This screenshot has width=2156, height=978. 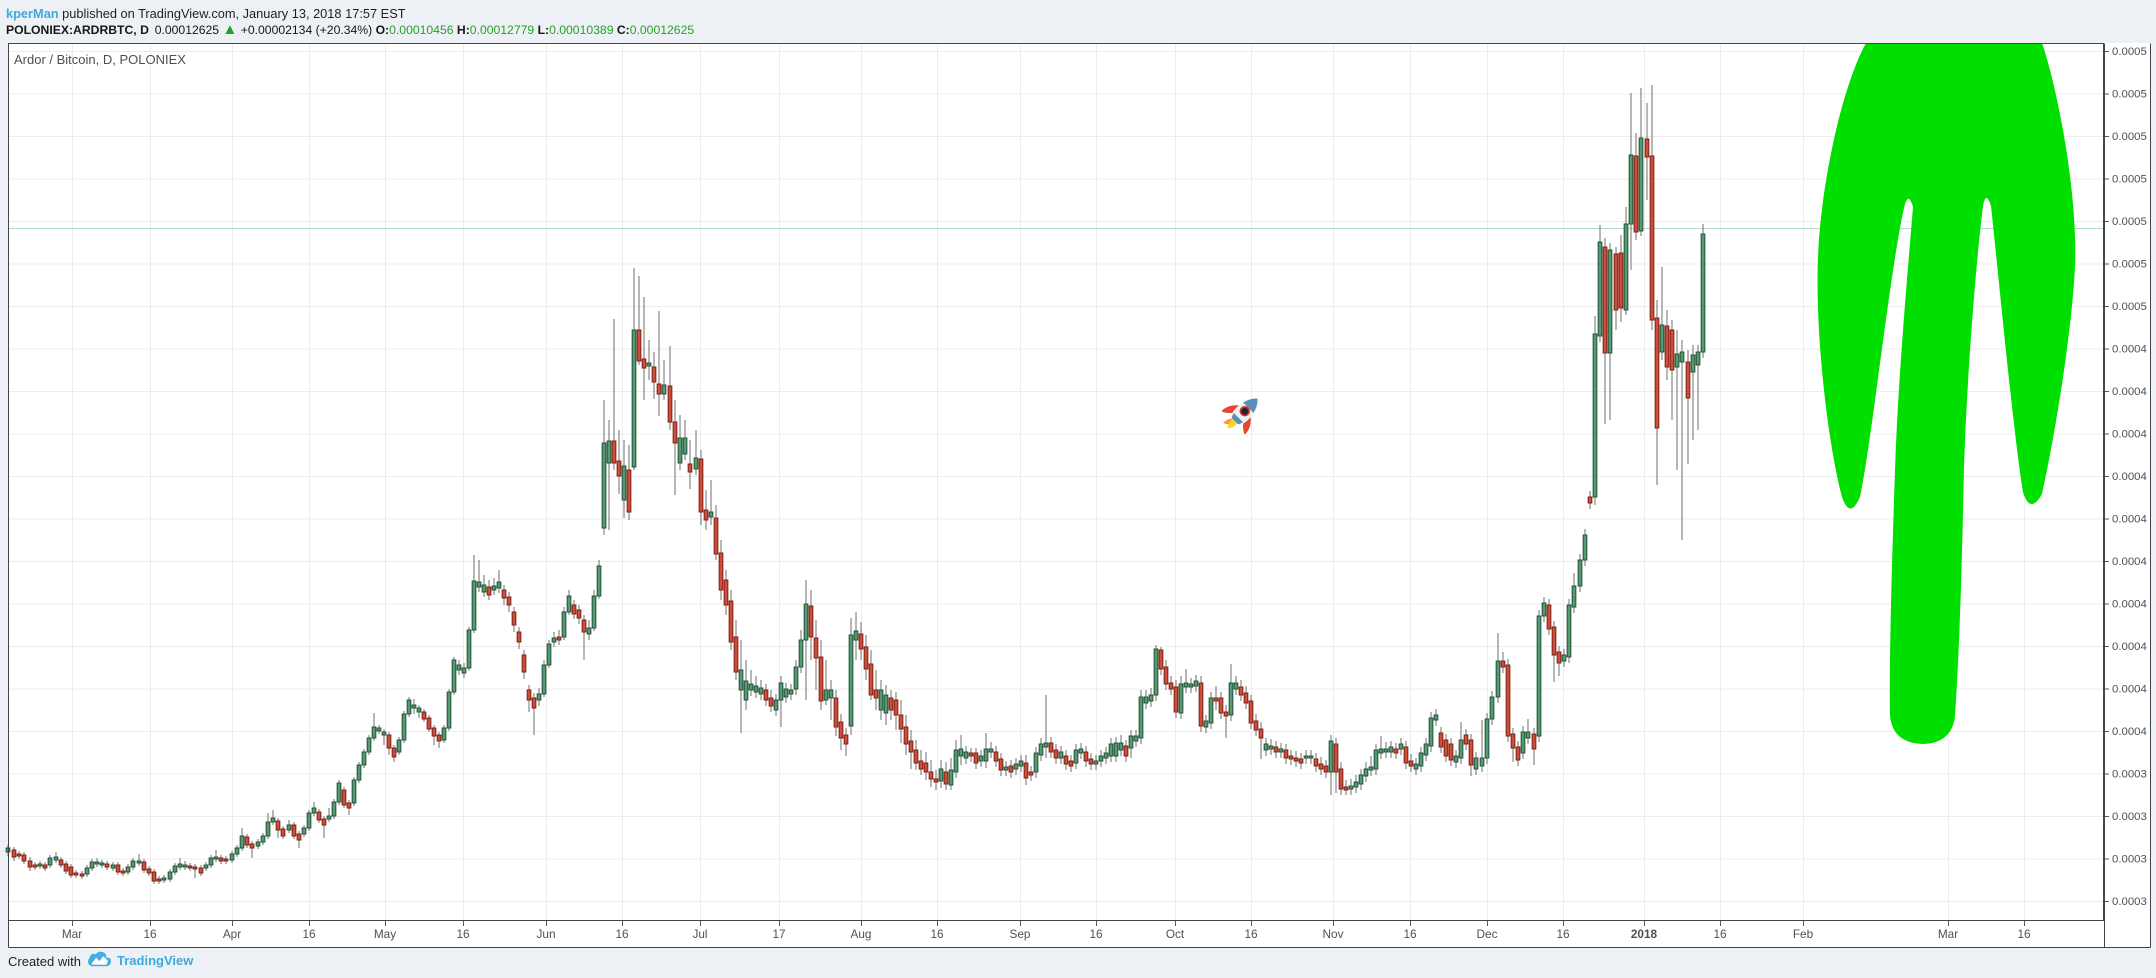 What do you see at coordinates (232, 934) in the screenshot?
I see `svg-text: Apr` at bounding box center [232, 934].